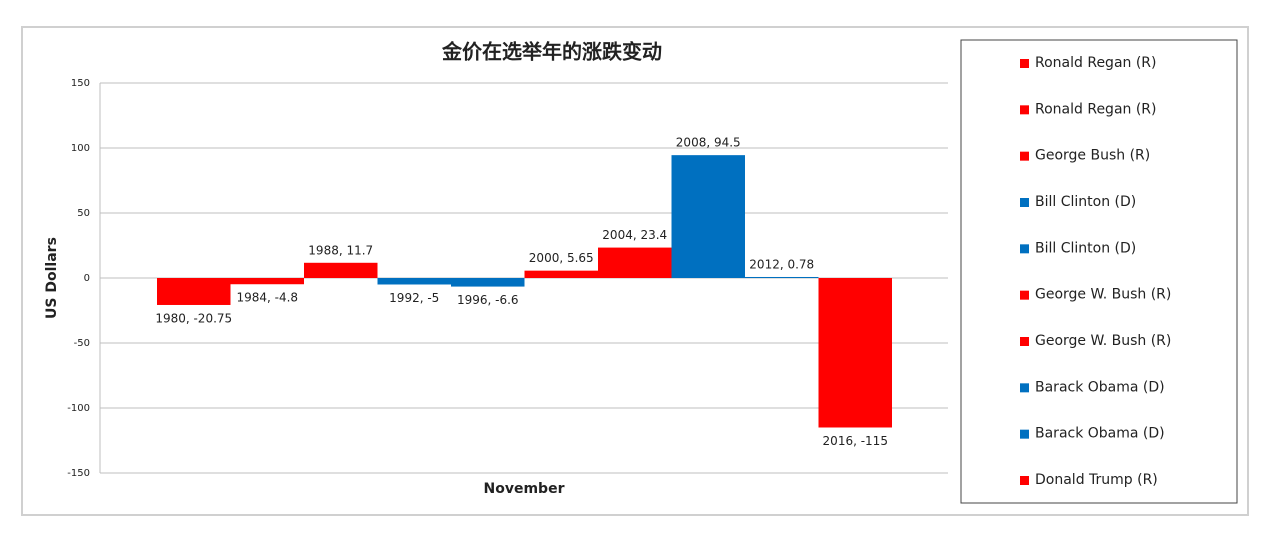 The image size is (1267, 534). Describe the element at coordinates (855, 441) in the screenshot. I see `data-label: 2016, -115` at that location.